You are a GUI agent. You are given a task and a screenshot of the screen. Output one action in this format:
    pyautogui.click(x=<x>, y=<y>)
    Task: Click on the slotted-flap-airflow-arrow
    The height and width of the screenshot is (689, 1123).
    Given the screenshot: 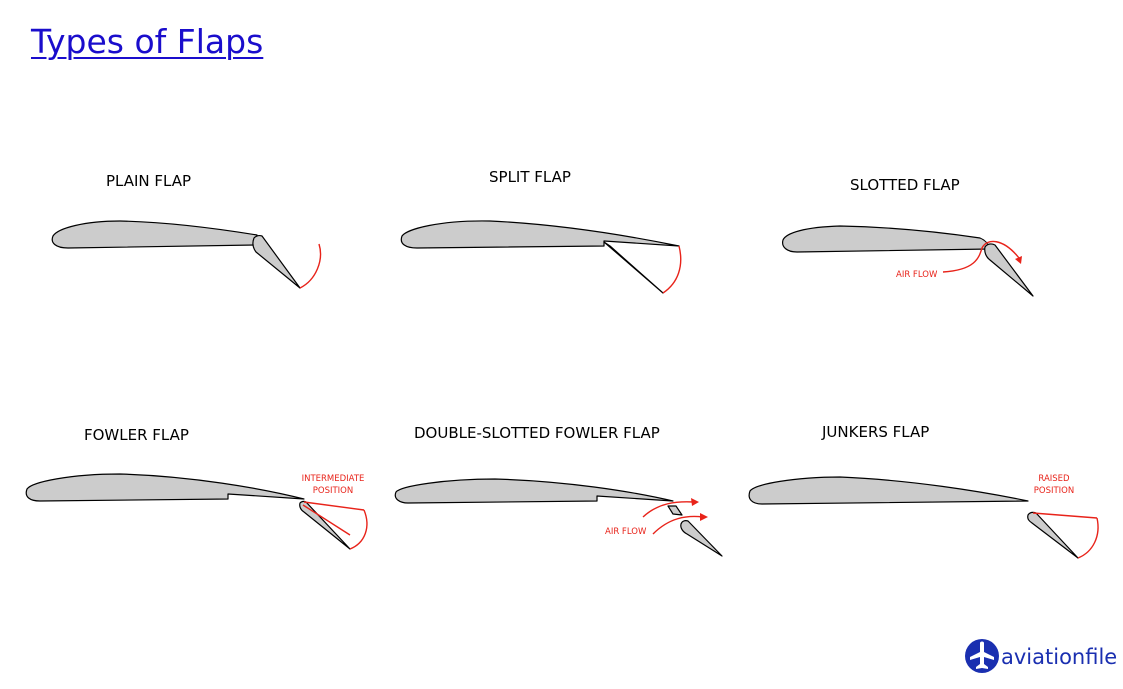 What is the action you would take?
    pyautogui.click(x=981, y=256)
    